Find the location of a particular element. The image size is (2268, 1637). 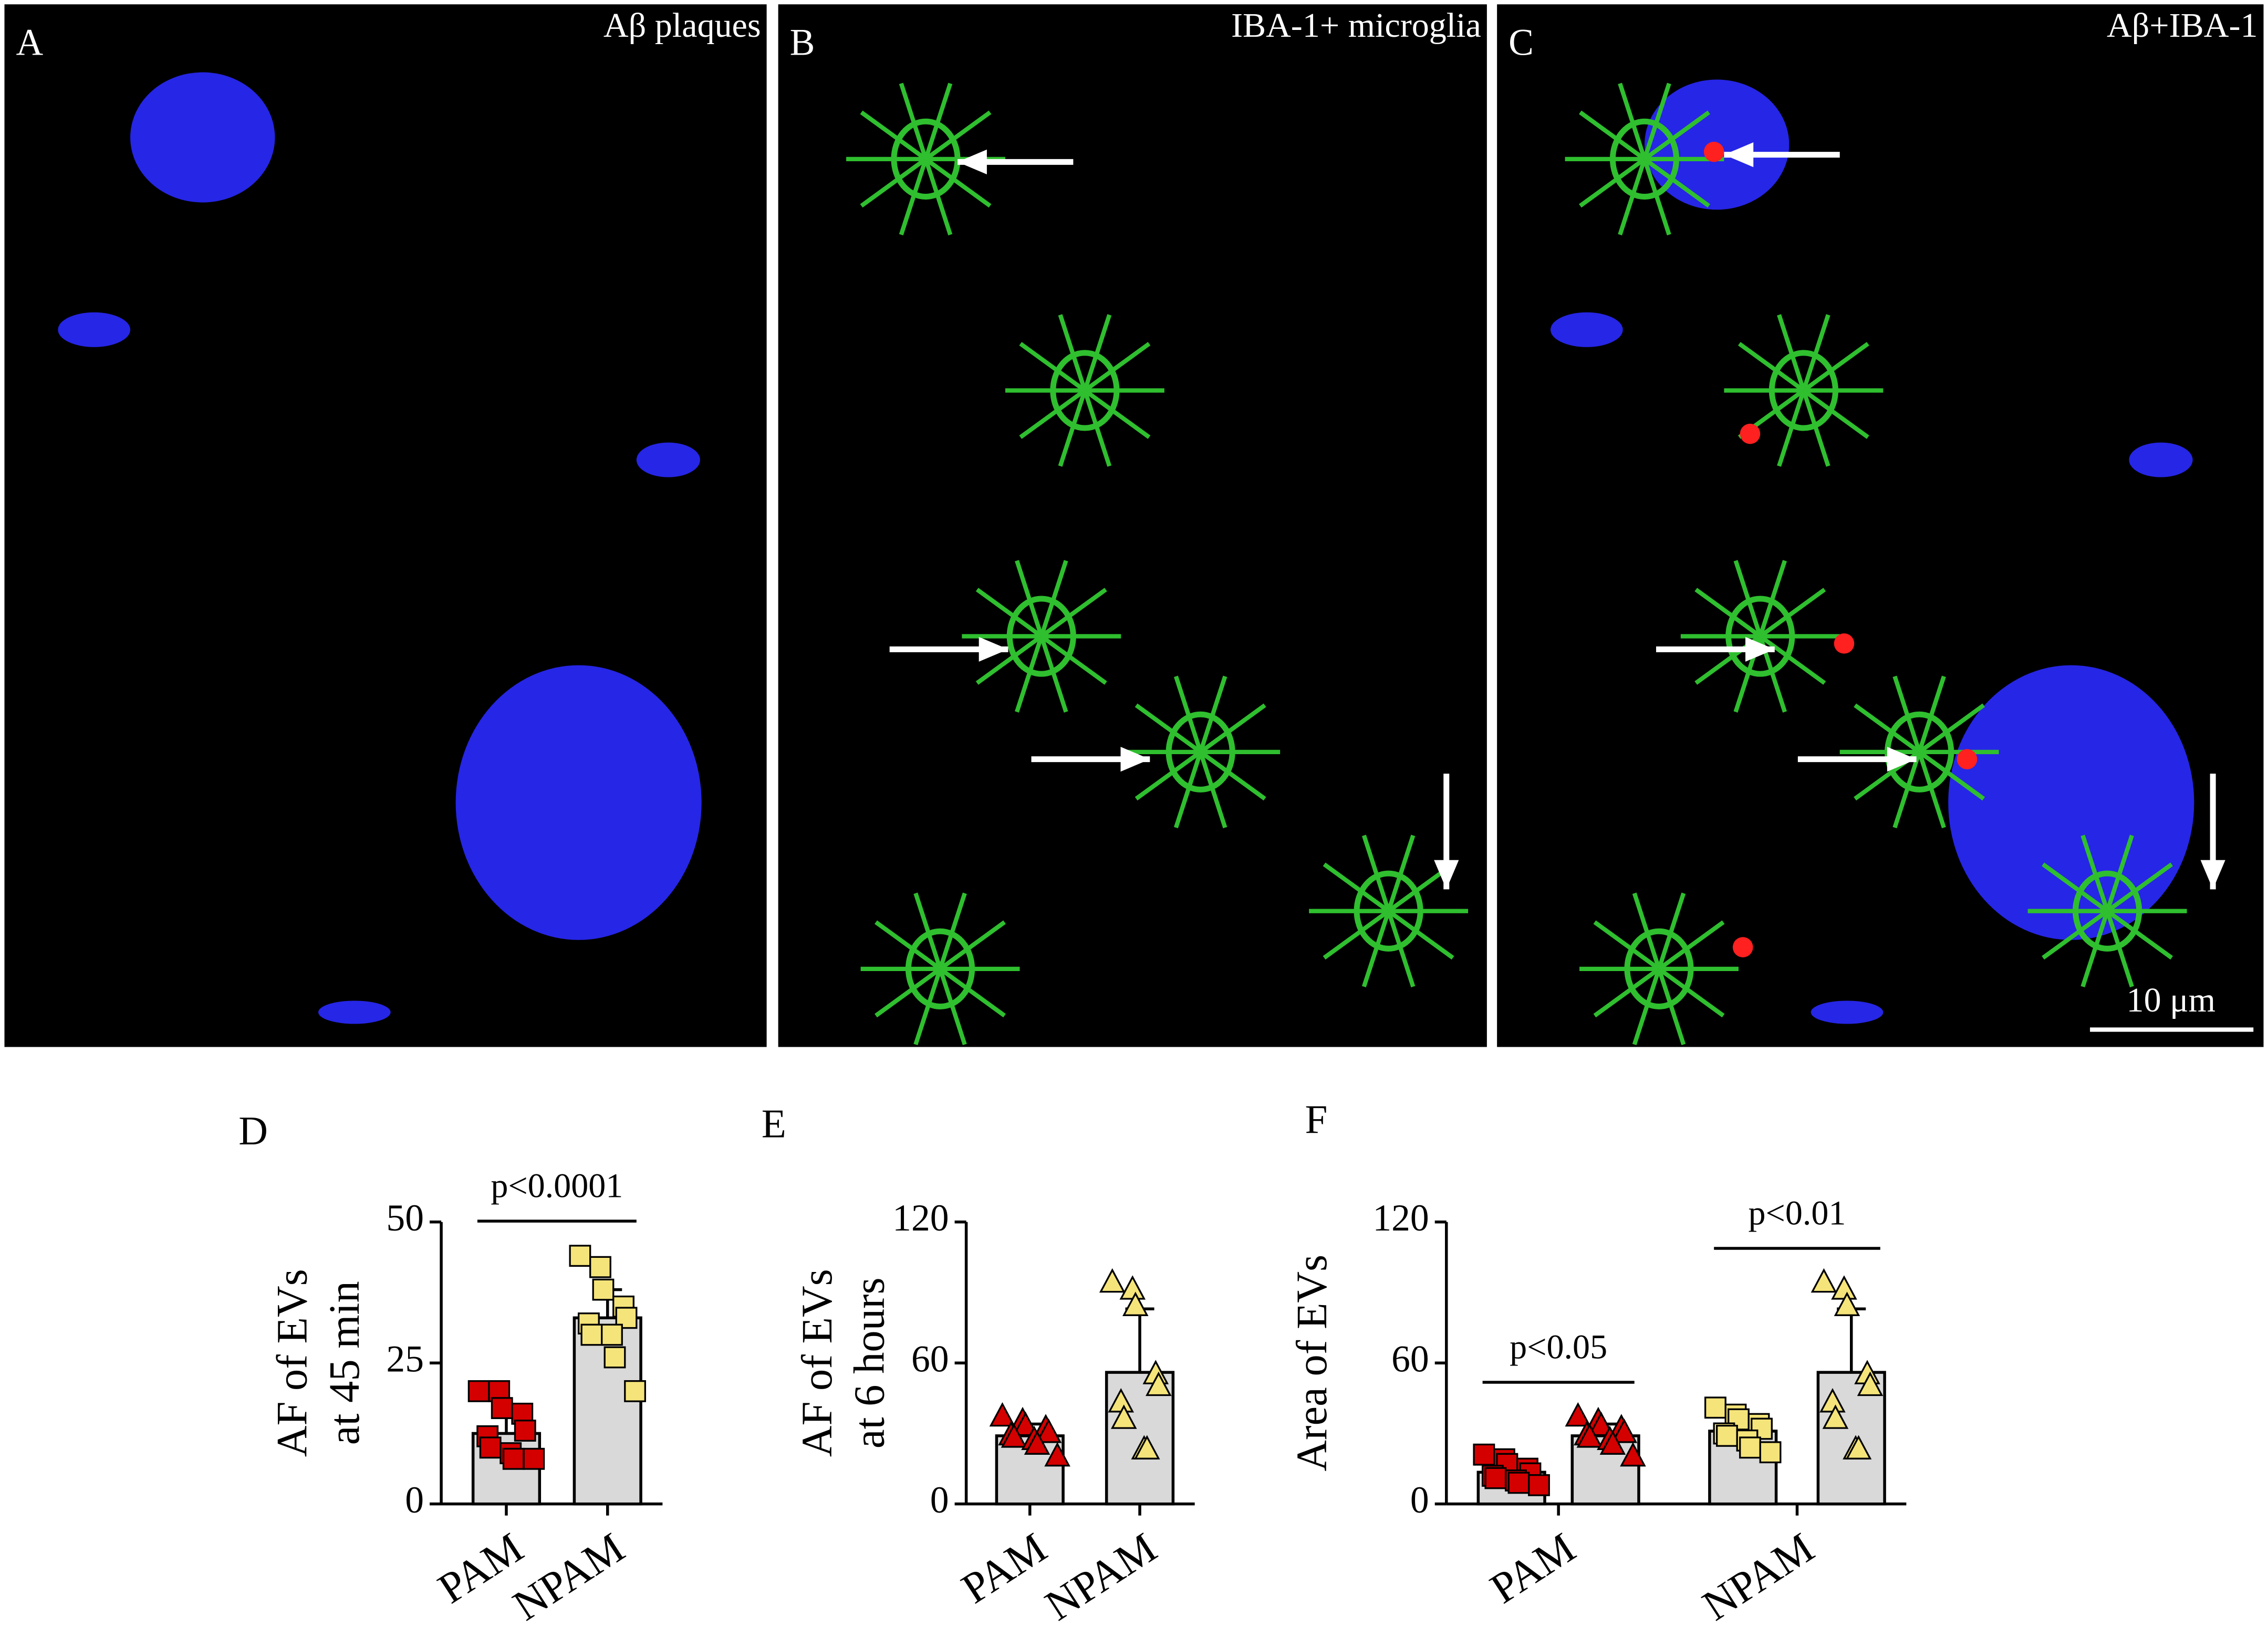

panel-title: Aβ plaques is located at coordinates (682, 26).